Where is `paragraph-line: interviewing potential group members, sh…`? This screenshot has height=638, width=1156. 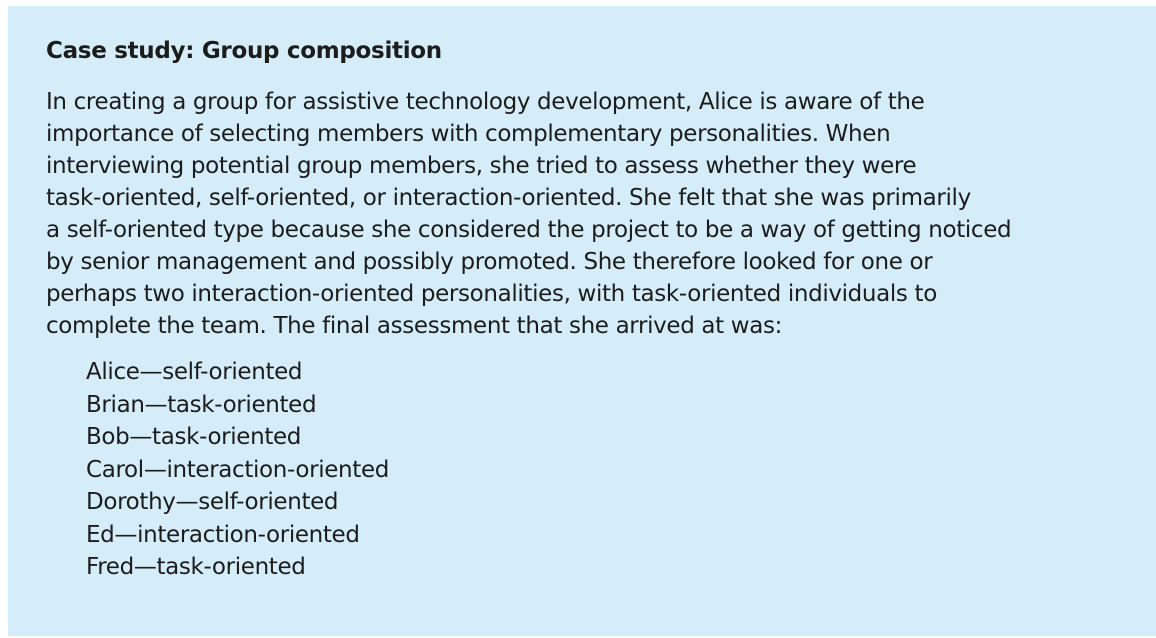 paragraph-line: interviewing potential group members, sh… is located at coordinates (481, 166).